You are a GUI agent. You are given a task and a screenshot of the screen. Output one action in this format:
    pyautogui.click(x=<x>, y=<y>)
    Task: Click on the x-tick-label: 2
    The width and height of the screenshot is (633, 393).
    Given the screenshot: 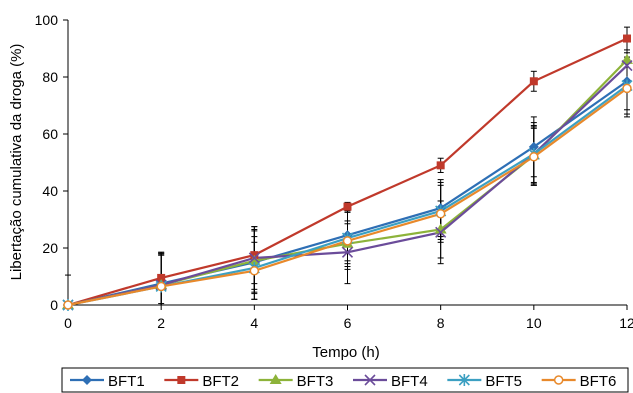 What is the action you would take?
    pyautogui.click(x=161, y=323)
    